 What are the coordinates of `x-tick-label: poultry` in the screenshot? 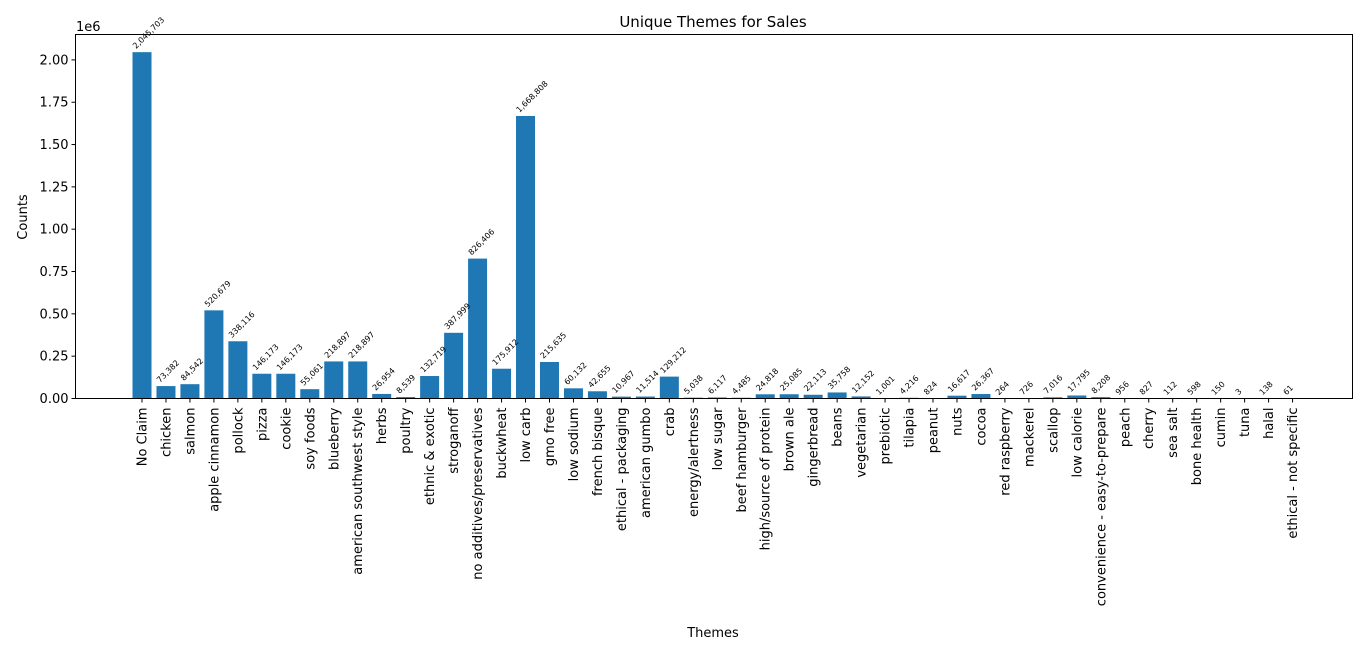 It's located at (406, 430).